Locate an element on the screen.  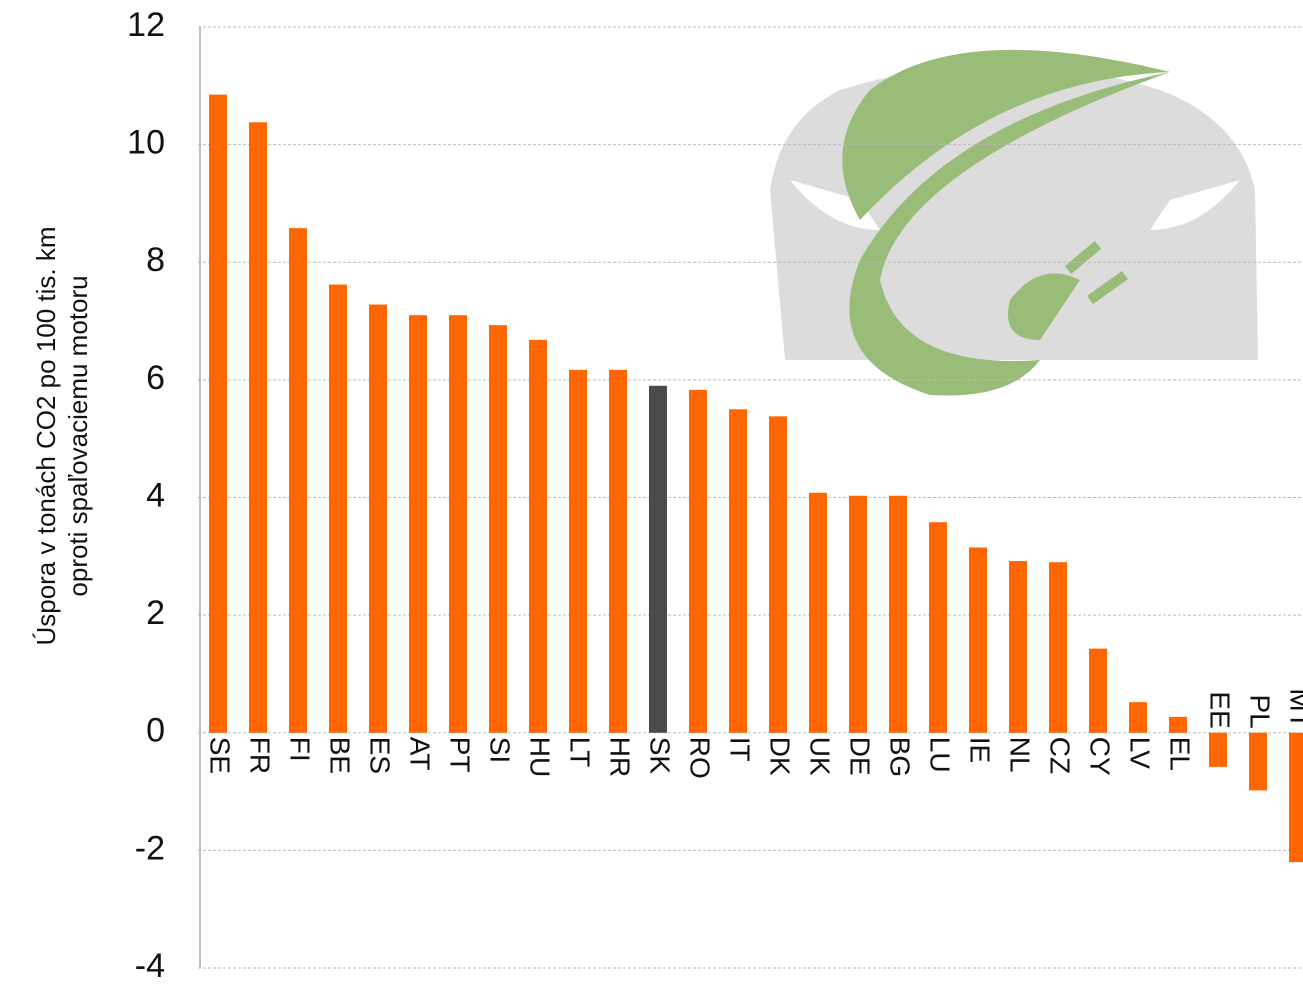
y-tick-label: 12 is located at coordinates (146, 25).